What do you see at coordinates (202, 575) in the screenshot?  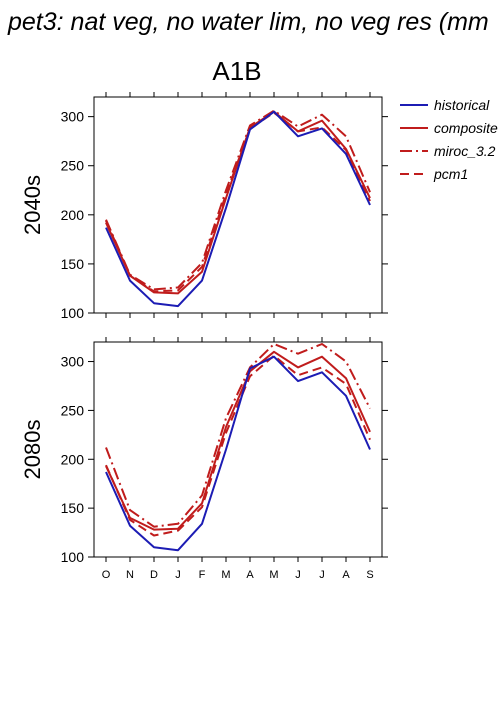 I see `x-tick-label: F` at bounding box center [202, 575].